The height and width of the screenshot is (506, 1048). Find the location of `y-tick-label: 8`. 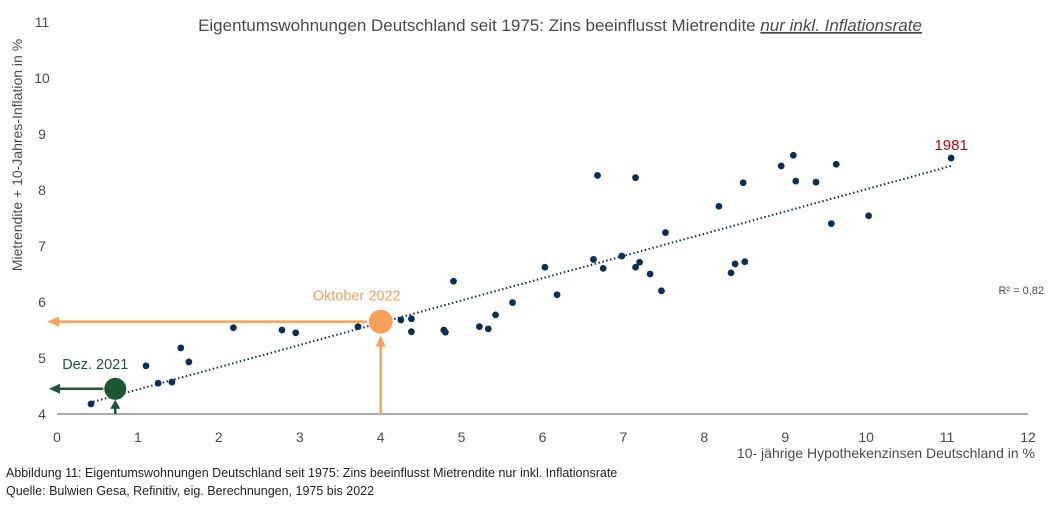

y-tick-label: 8 is located at coordinates (42, 190).